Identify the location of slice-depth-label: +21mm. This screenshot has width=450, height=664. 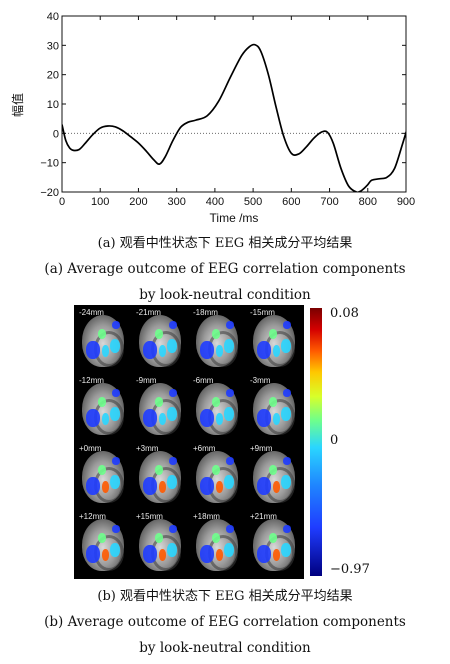
(263, 516).